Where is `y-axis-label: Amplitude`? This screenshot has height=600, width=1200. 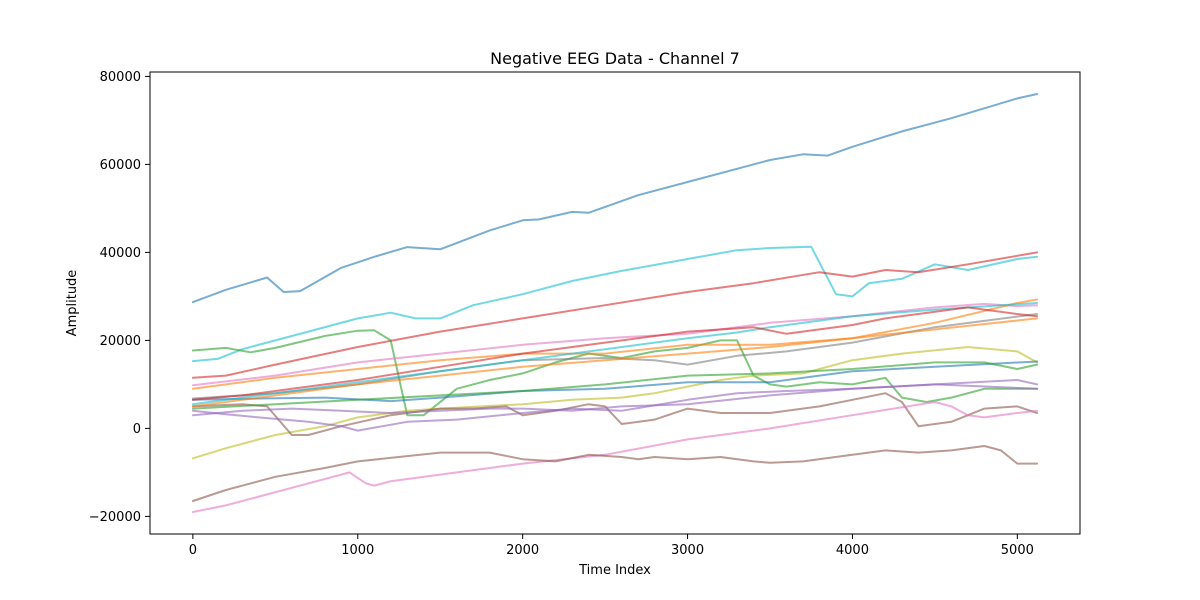
y-axis-label: Amplitude is located at coordinates (72, 303).